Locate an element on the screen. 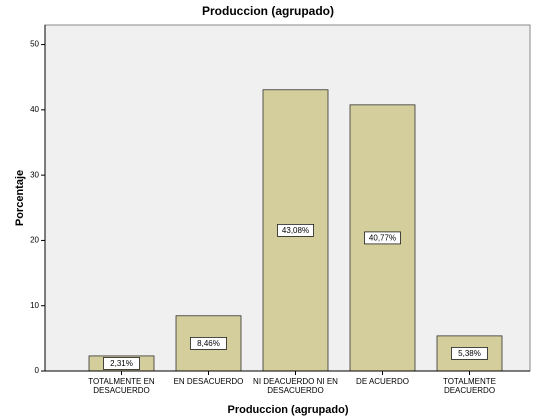 The image size is (535, 419). y-tick-label: 50 is located at coordinates (34, 44).